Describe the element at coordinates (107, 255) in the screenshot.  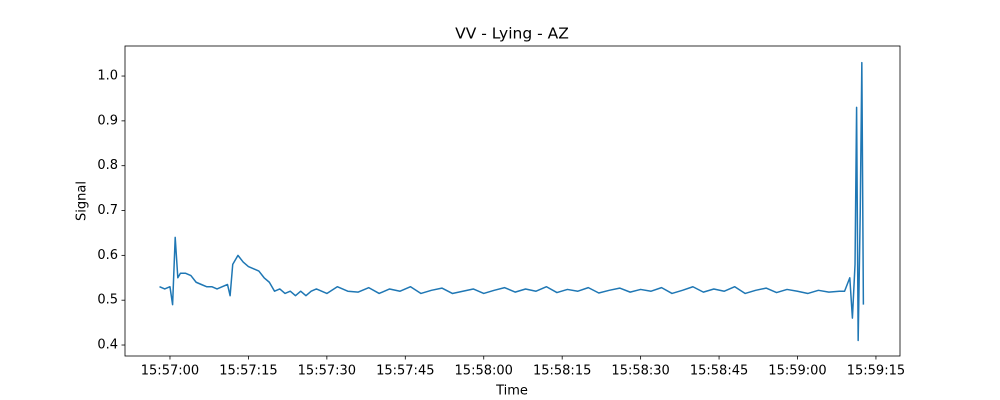
I see `y-tick-label: 0.6` at that location.